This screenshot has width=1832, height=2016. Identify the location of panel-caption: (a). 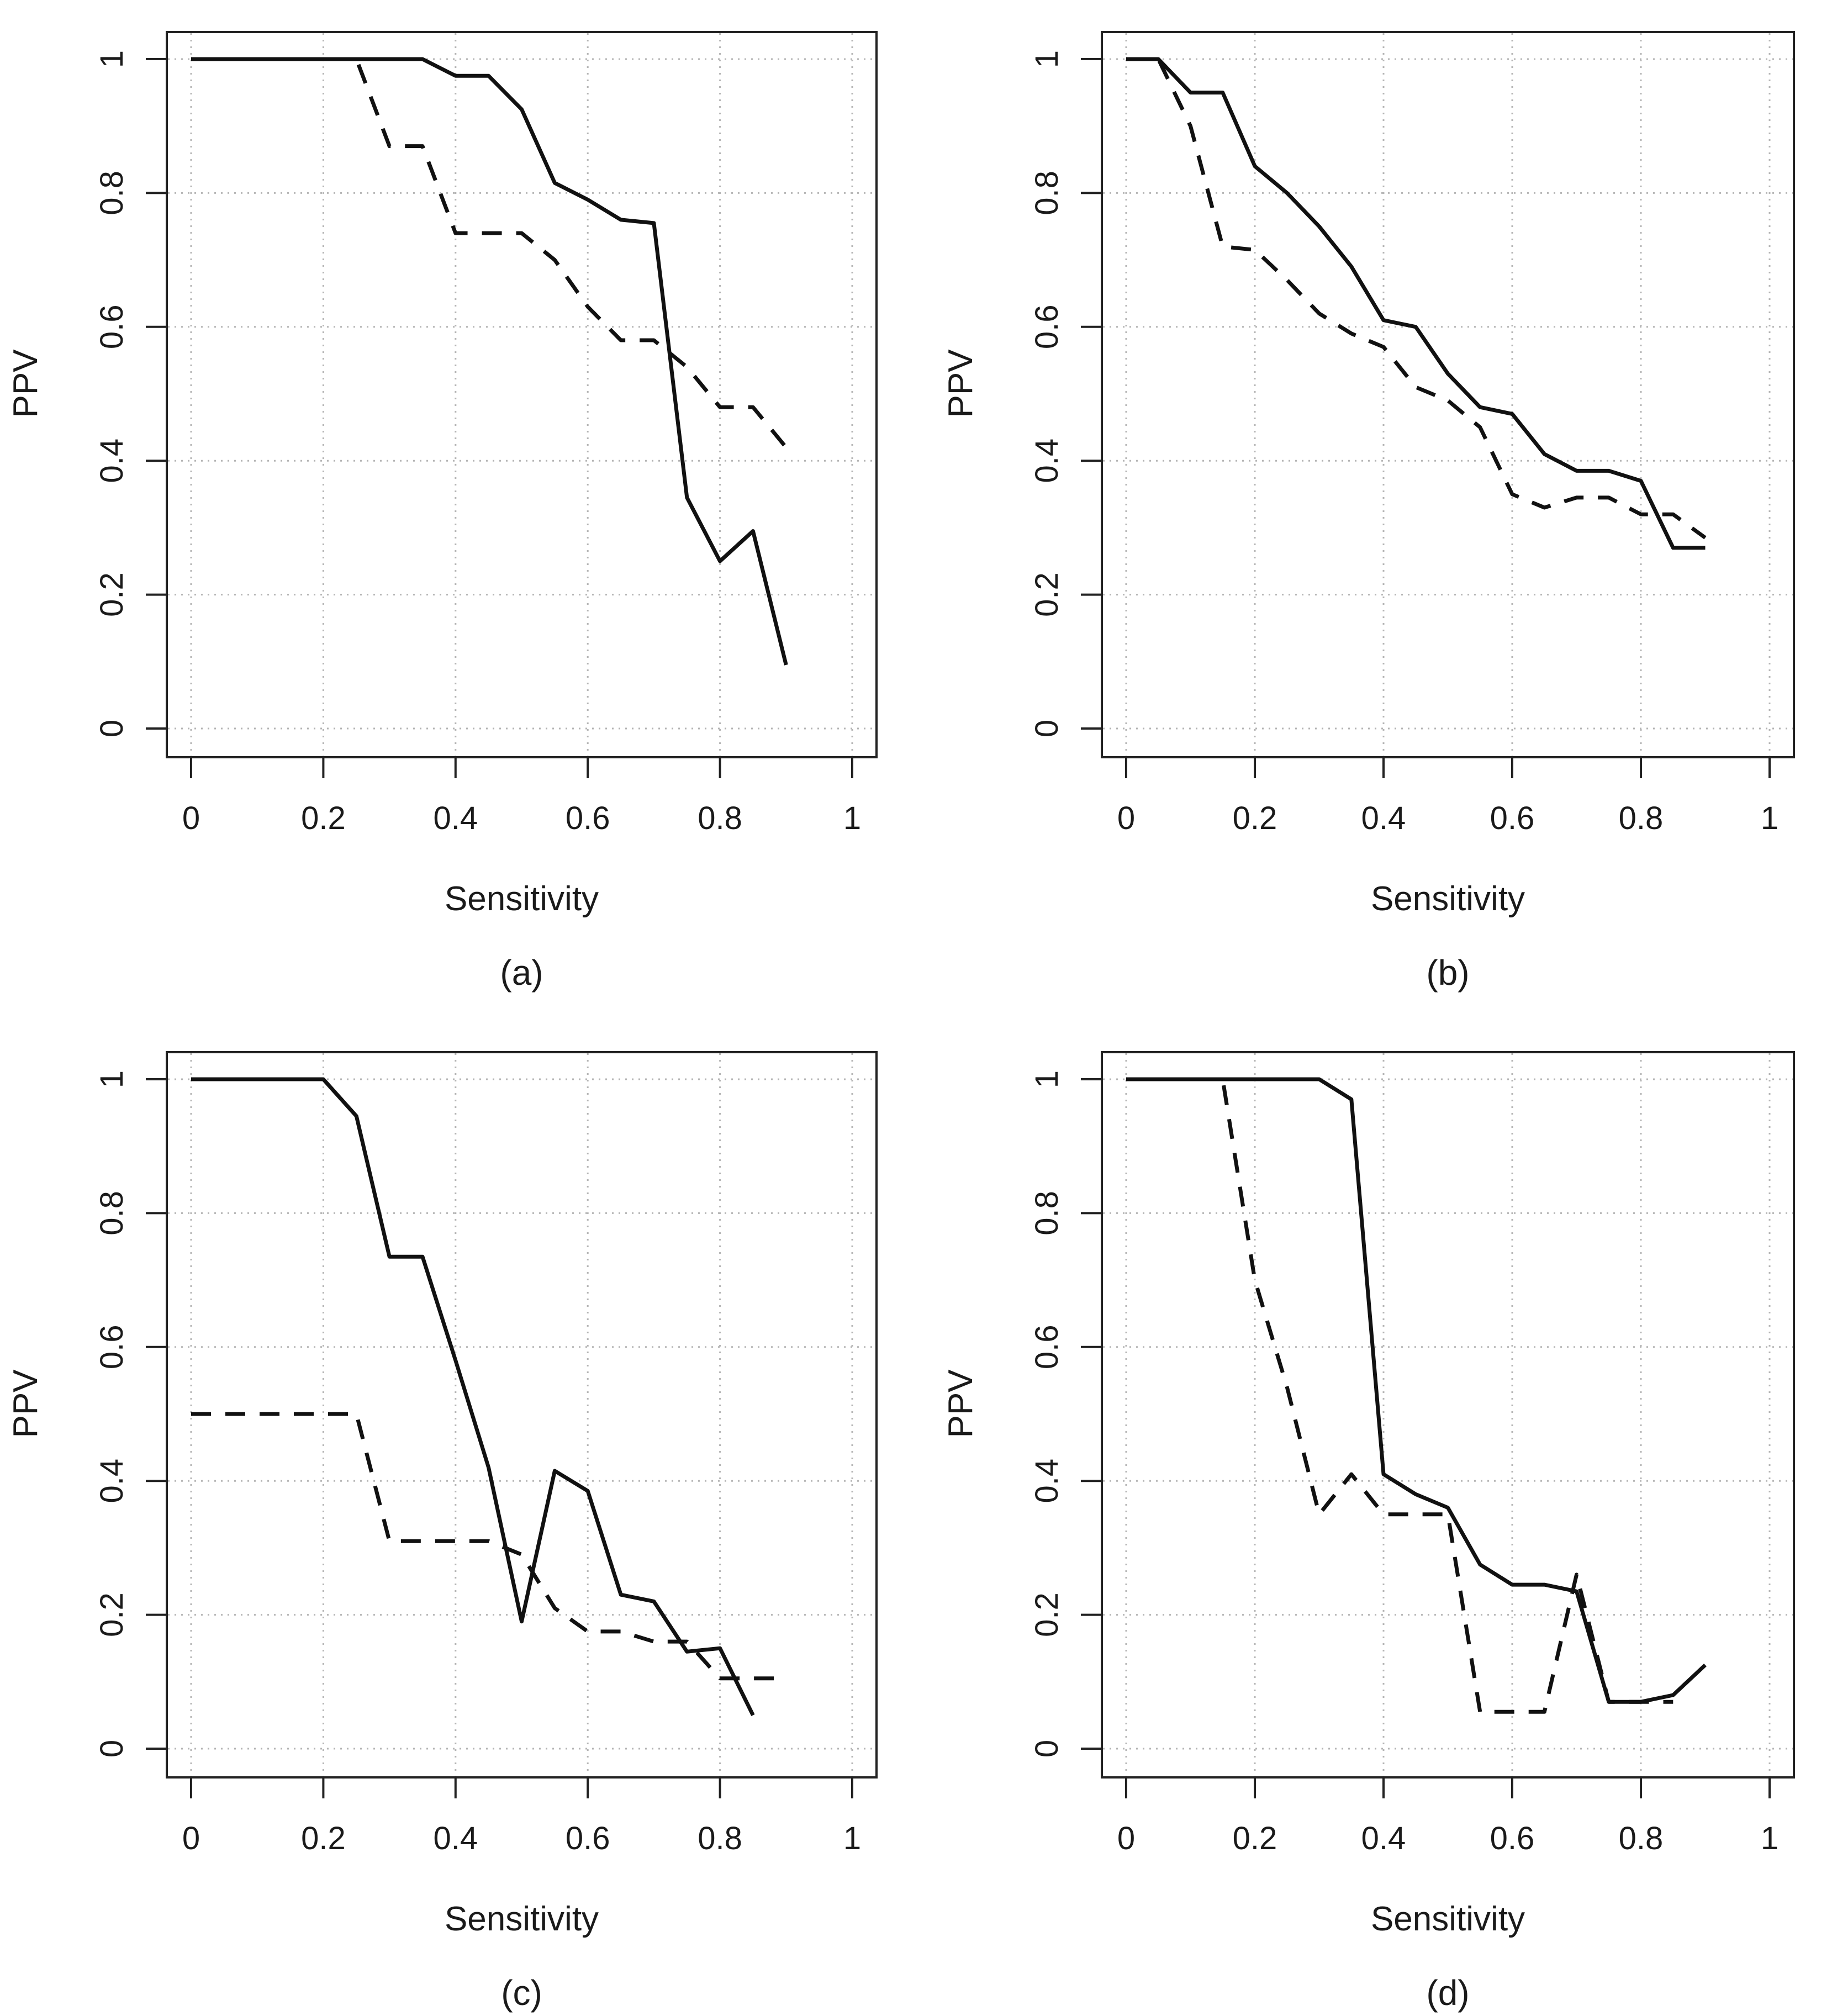
(521, 973).